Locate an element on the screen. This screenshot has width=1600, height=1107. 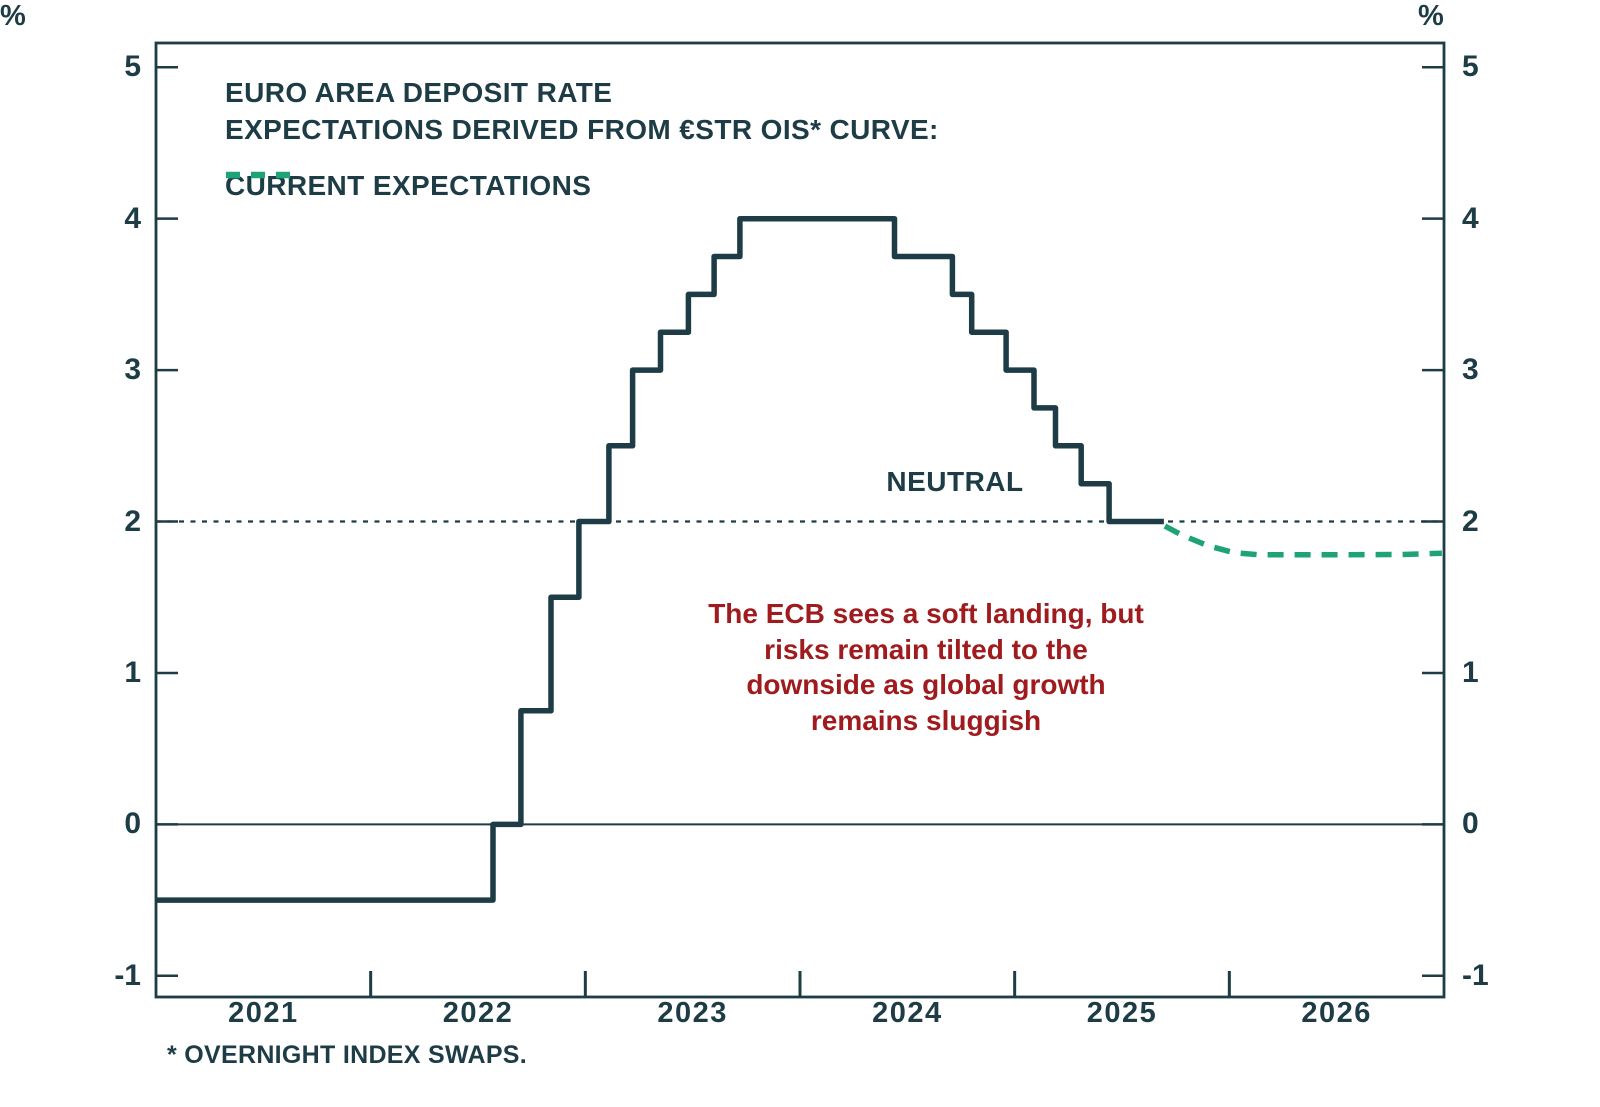
y-axis-label-right: 2 is located at coordinates (1470, 521).